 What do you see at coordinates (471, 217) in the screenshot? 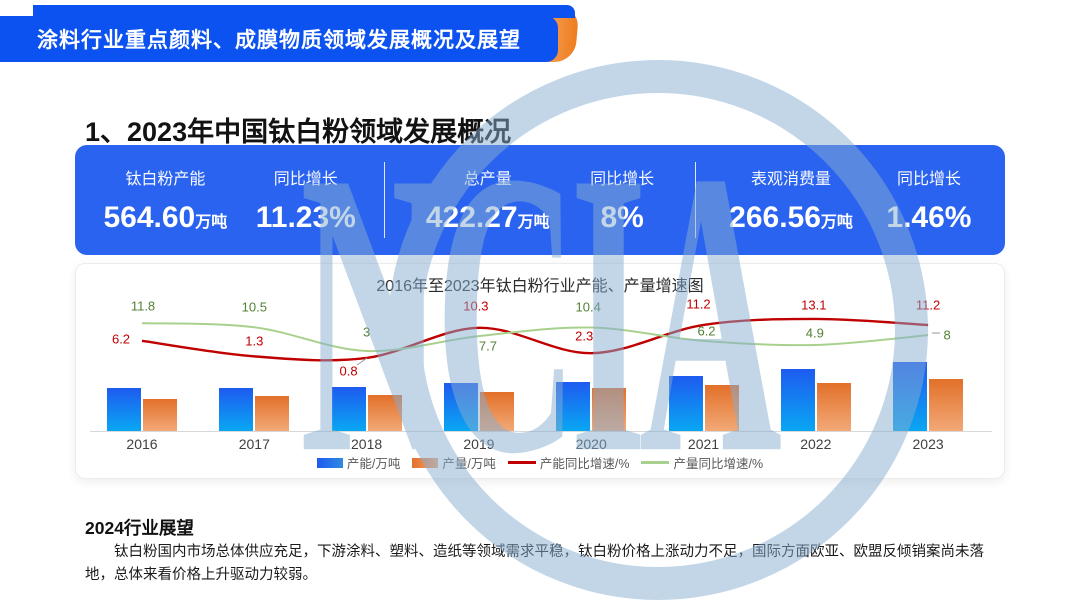
I see `stat-output-number: 422.27` at bounding box center [471, 217].